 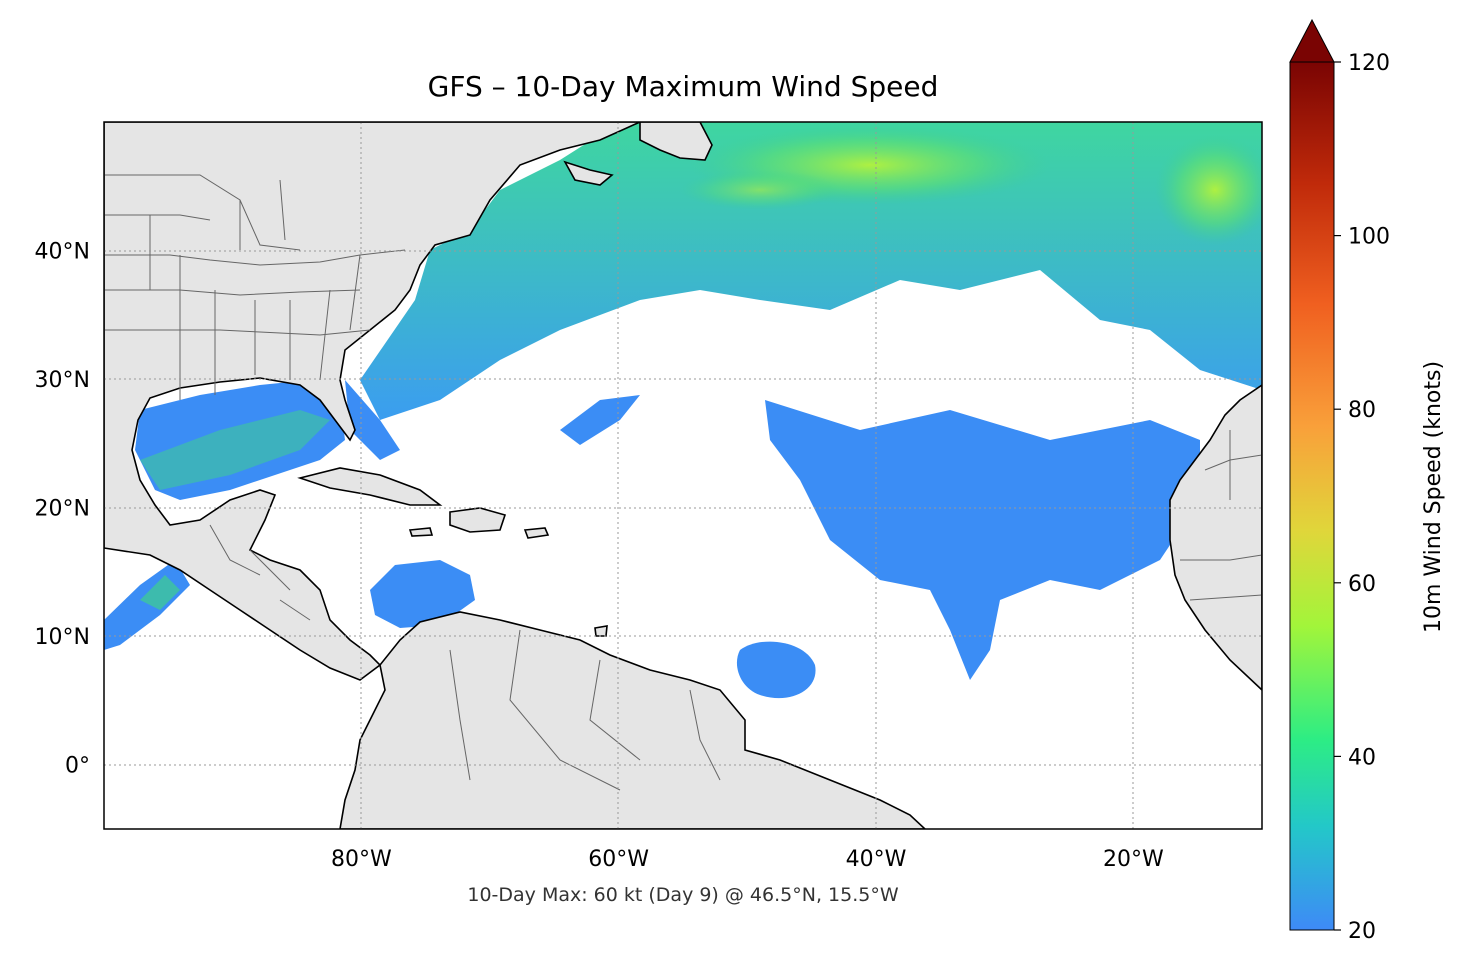 What do you see at coordinates (1133, 859) in the screenshot?
I see `lon-tick-label: 20°W` at bounding box center [1133, 859].